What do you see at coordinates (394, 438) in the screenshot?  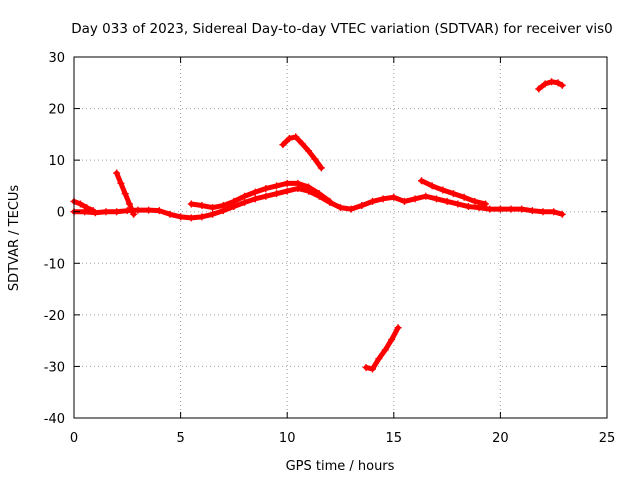 I see `x-tick-label: 15` at bounding box center [394, 438].